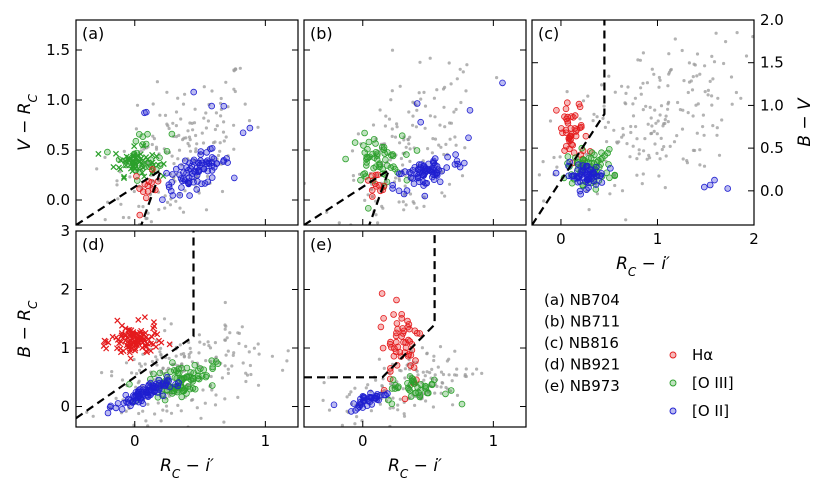 The image size is (830, 500). Describe the element at coordinates (348, 196) in the screenshot. I see `selection-boundary` at that location.